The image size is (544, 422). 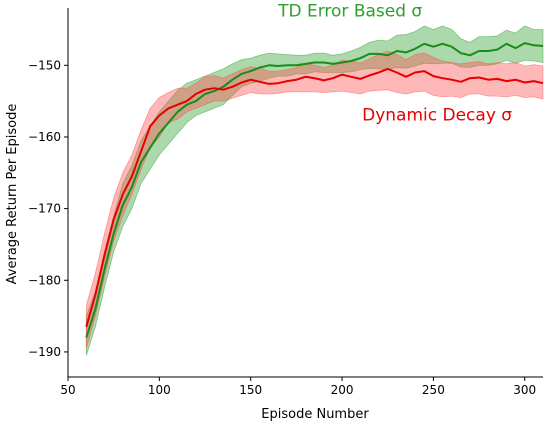 I want to click on x-tick-label: 150, so click(x=250, y=390).